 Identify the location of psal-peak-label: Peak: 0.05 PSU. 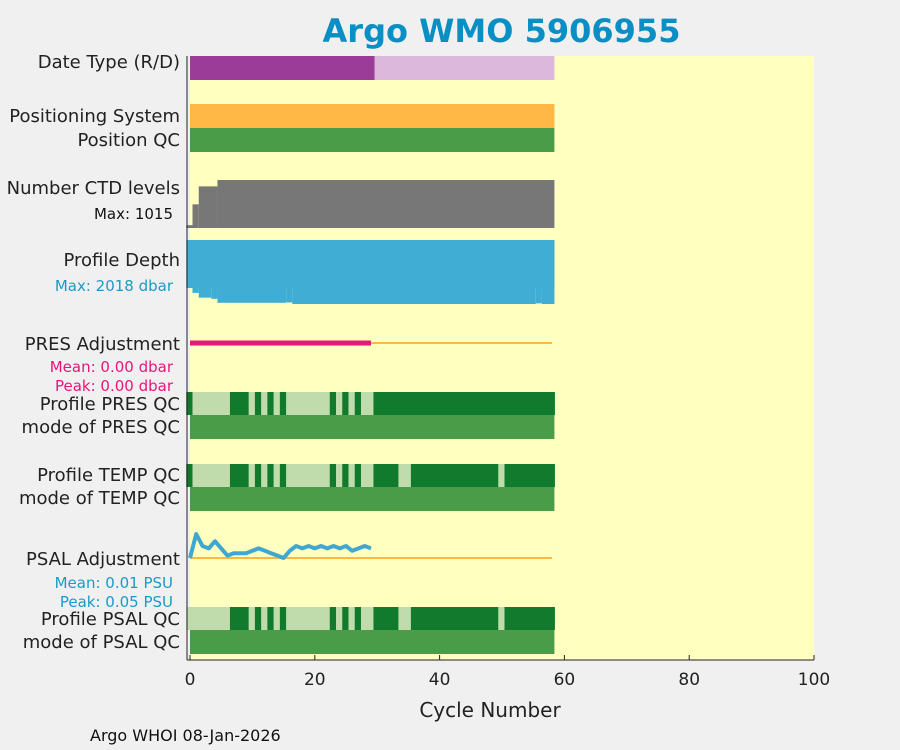
(116, 602).